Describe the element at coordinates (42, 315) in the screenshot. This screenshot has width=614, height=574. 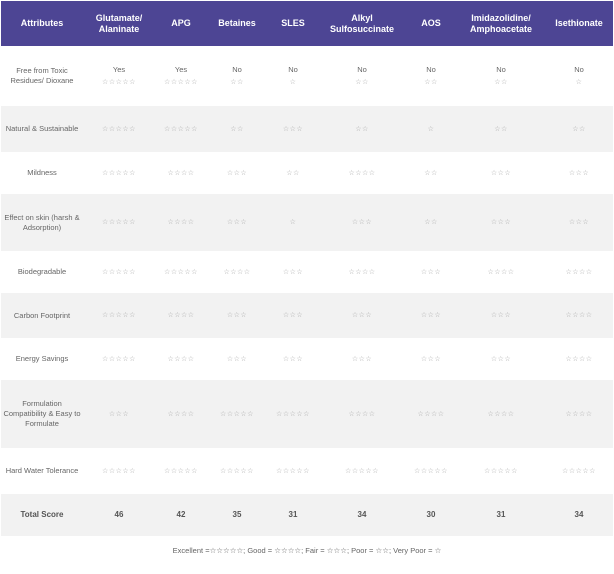
I see `attribute-label: Carbon Footprint` at that location.